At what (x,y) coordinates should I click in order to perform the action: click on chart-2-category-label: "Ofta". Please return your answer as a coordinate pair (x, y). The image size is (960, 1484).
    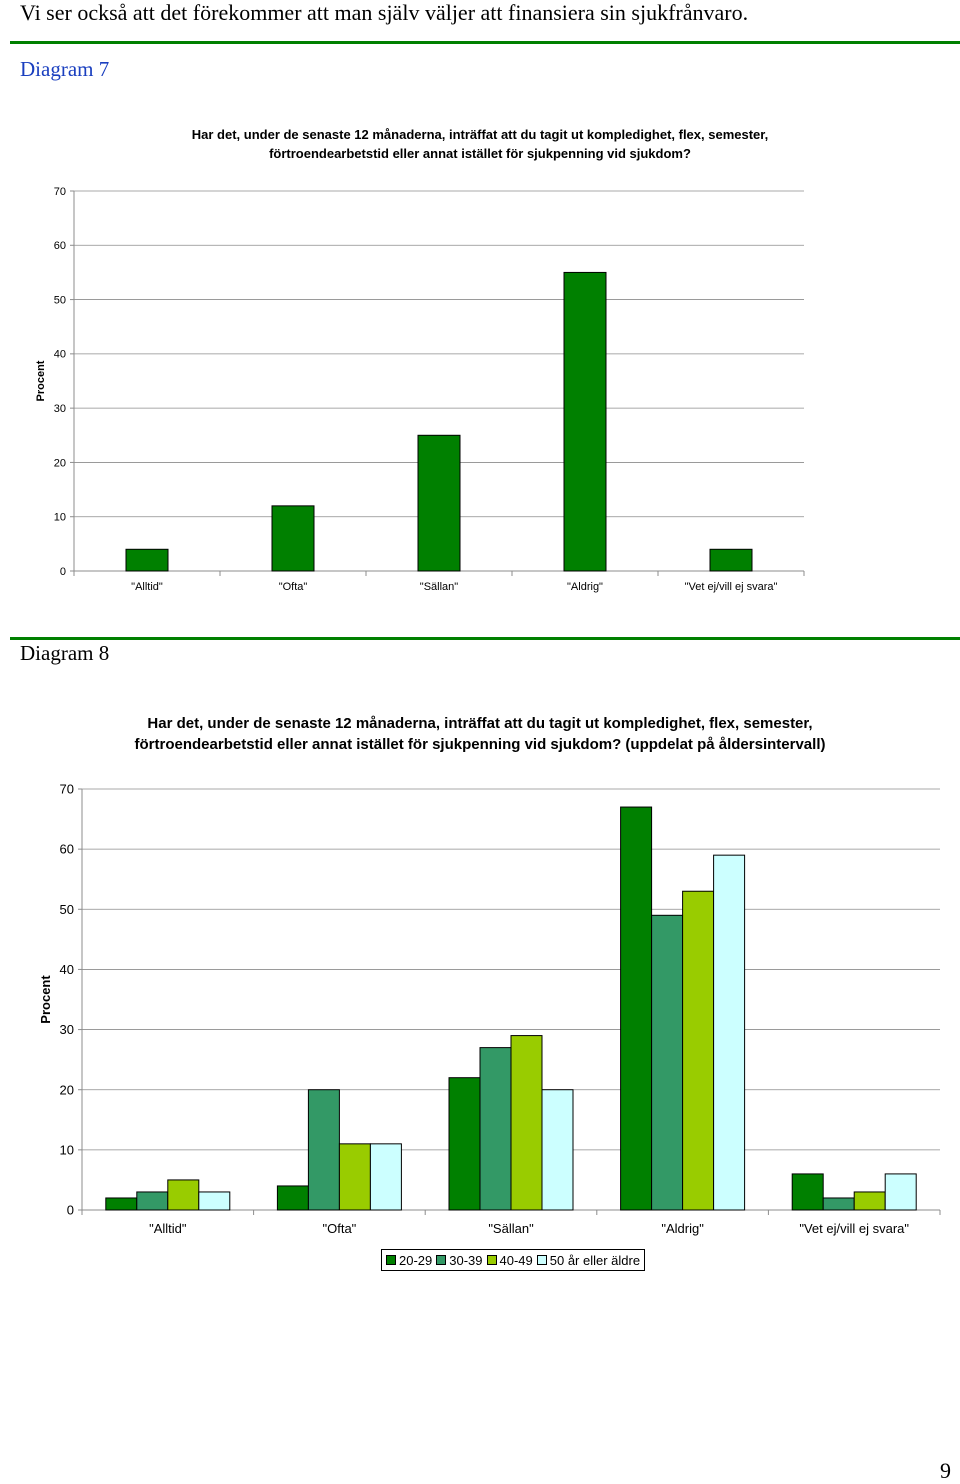
    Looking at the image, I should click on (340, 1228).